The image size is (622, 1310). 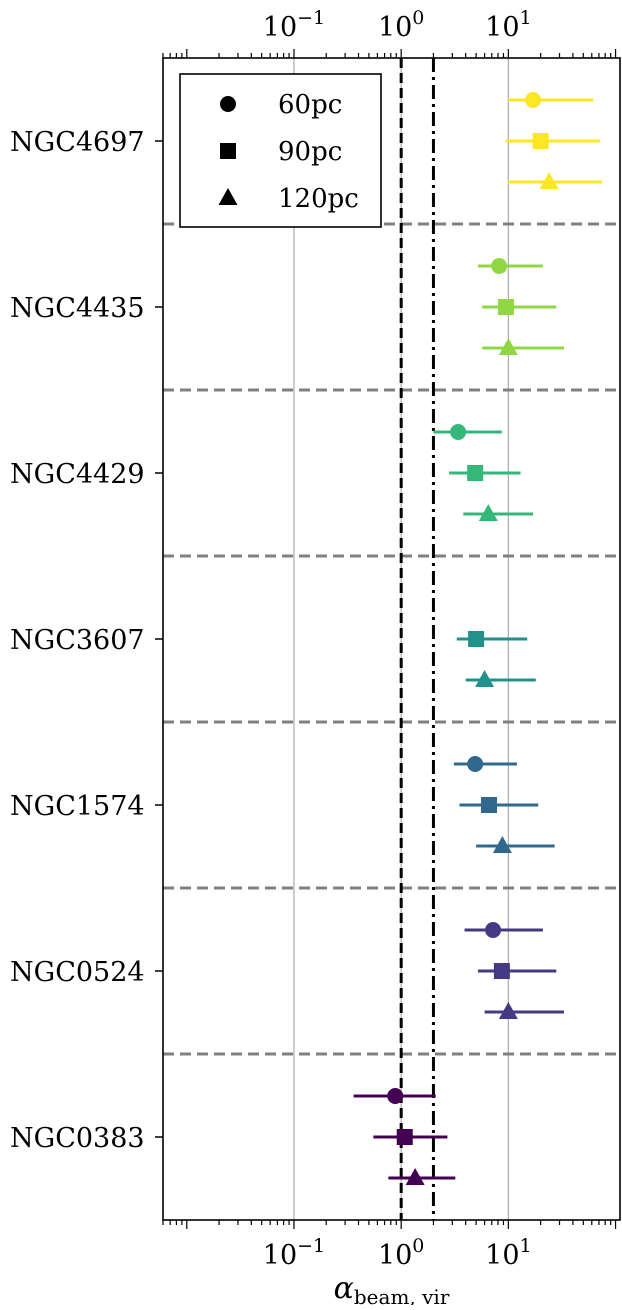 What do you see at coordinates (489, 805) in the screenshot?
I see `point-ngc1574-90pc` at bounding box center [489, 805].